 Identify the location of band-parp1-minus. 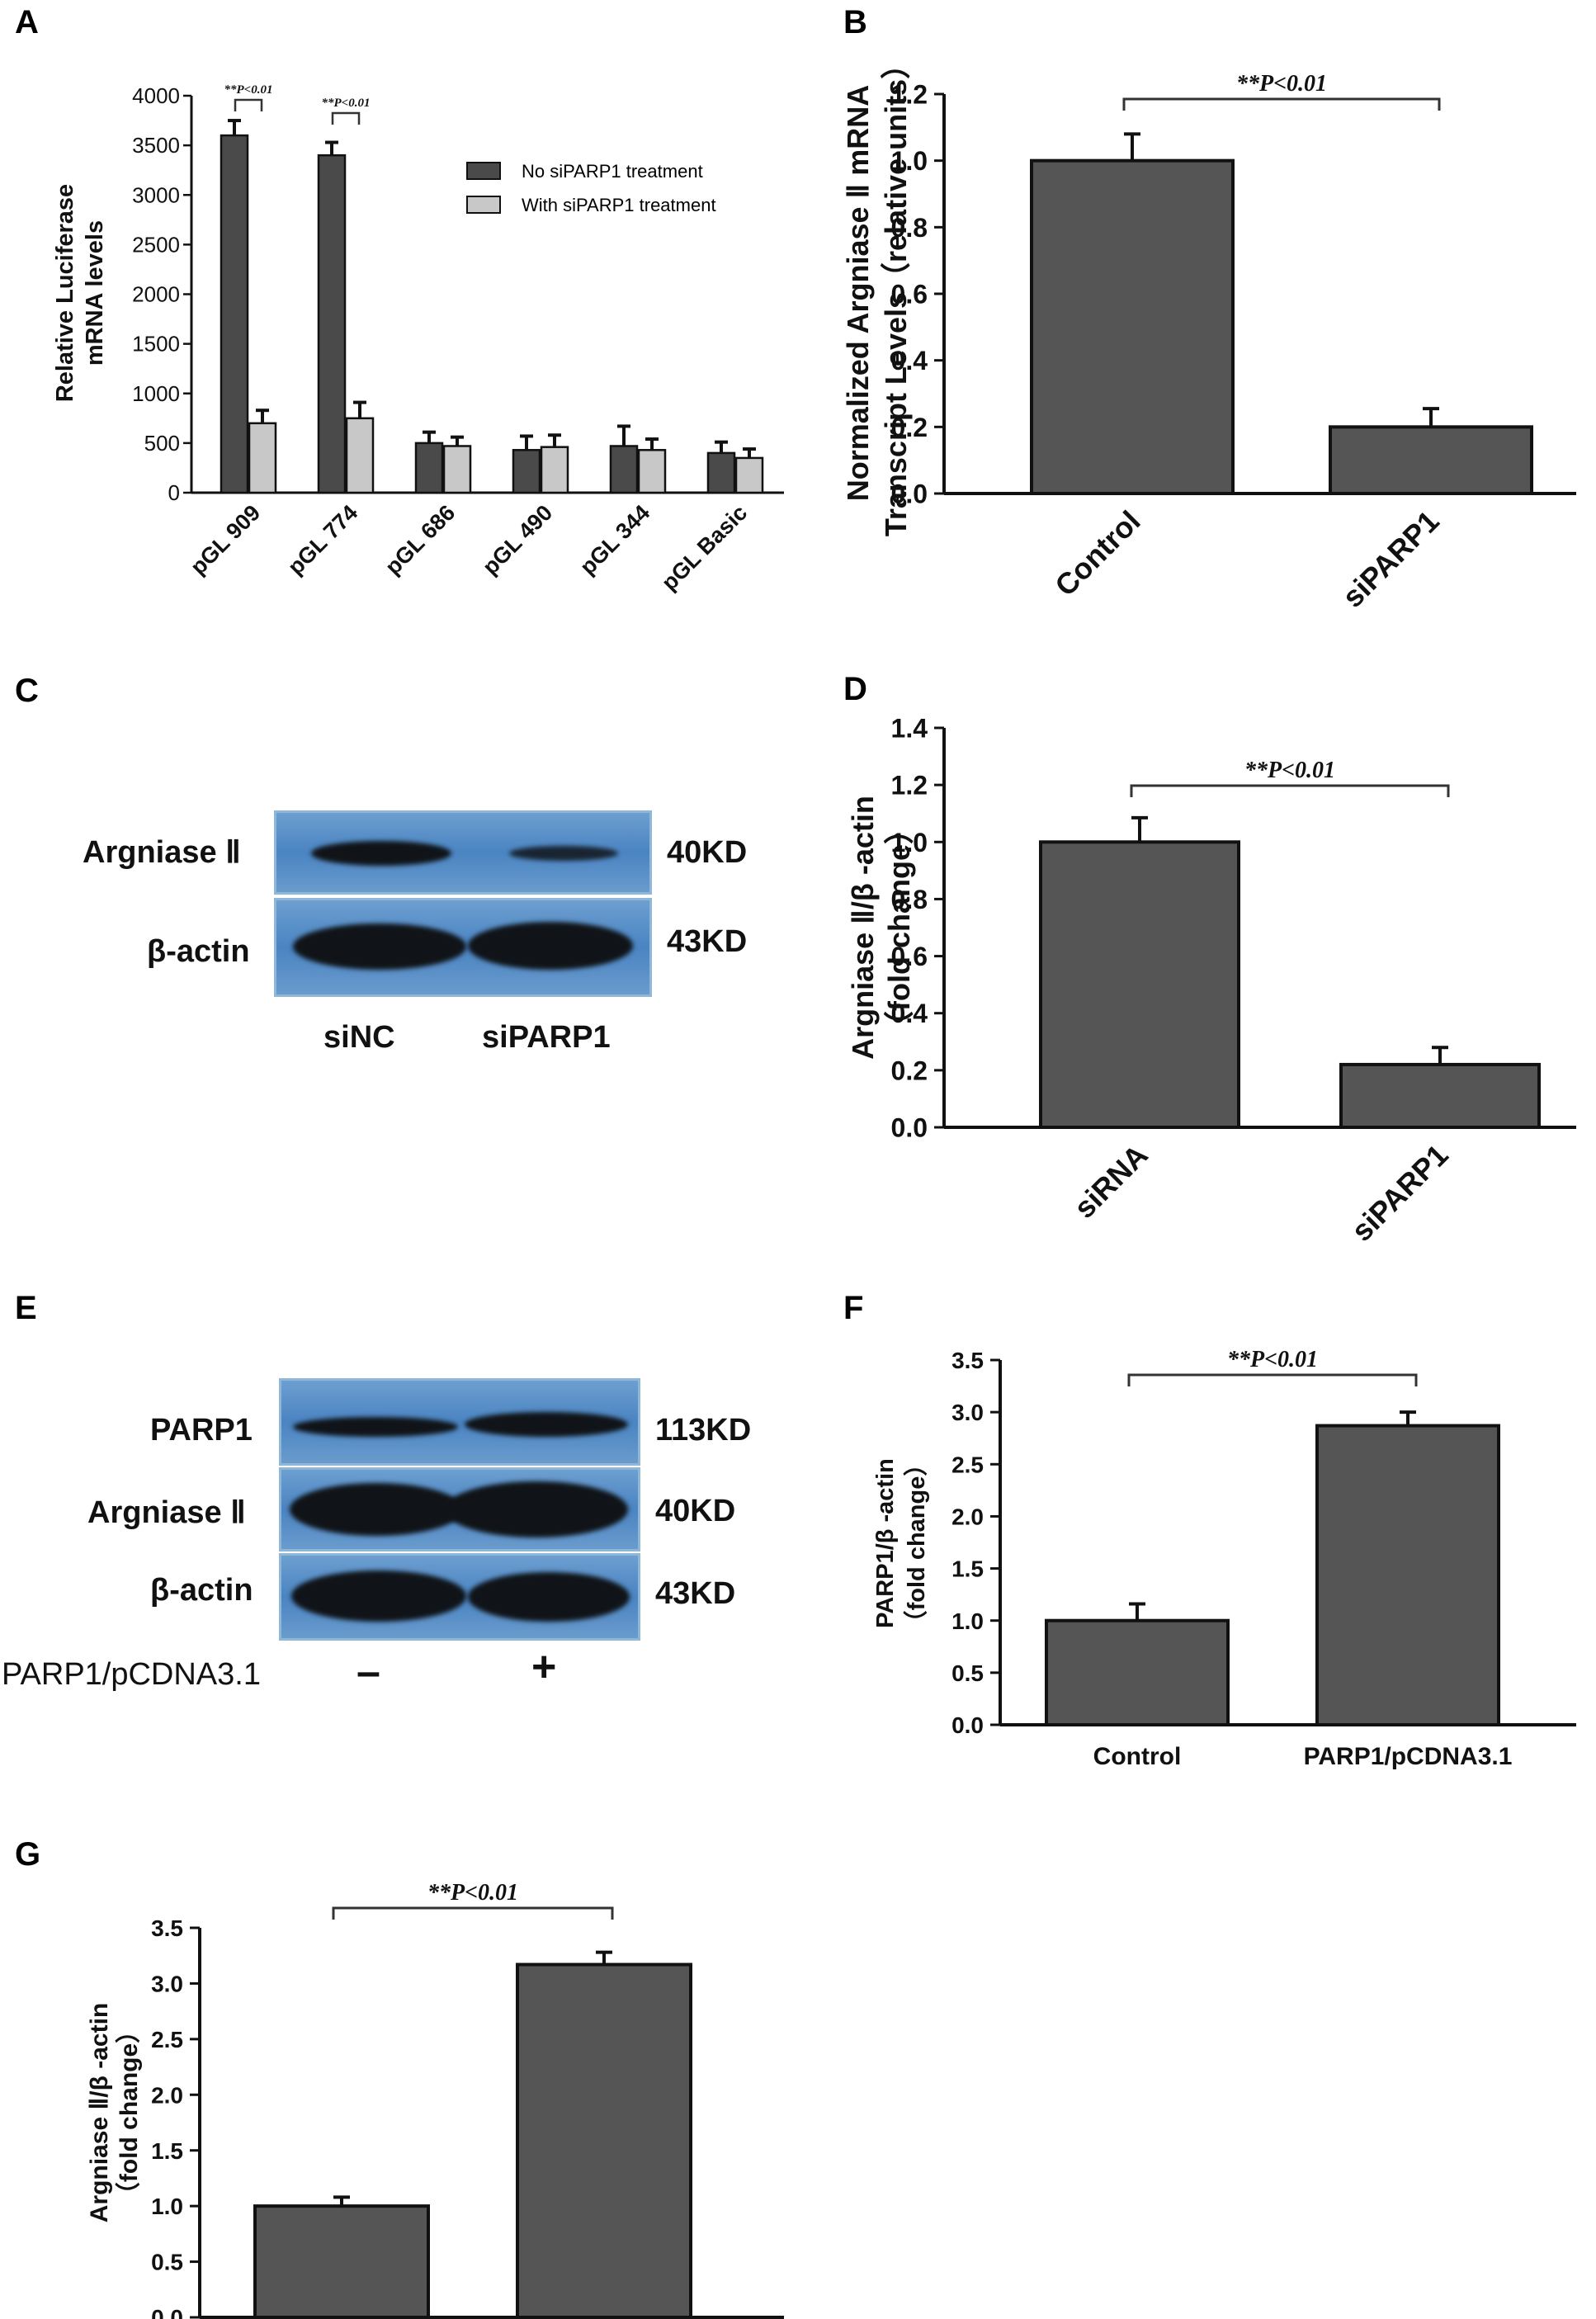
(375, 1427).